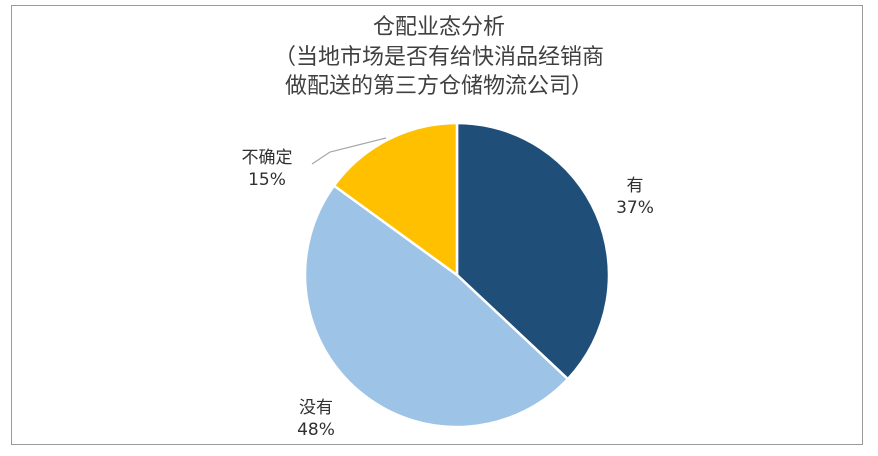 This screenshot has width=878, height=456. I want to click on slice-label-yes: 有 37%, so click(635, 197).